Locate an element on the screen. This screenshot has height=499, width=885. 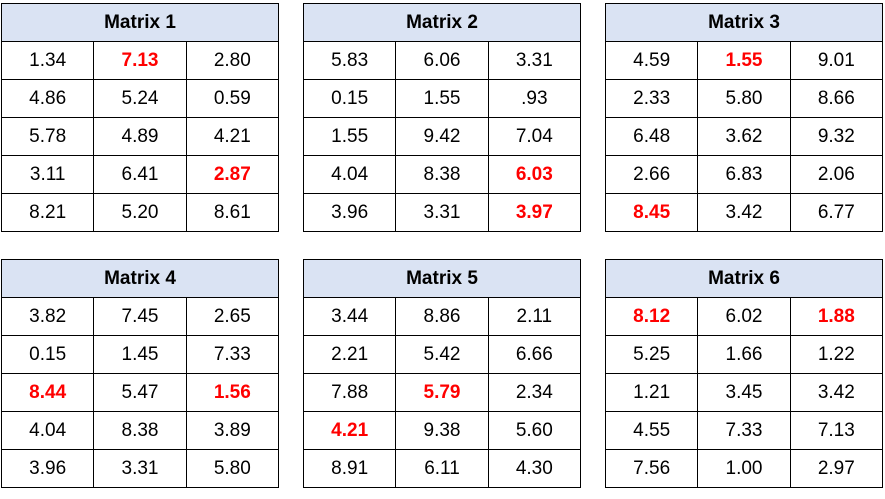
matrix-cell: 2.21 is located at coordinates (349, 354).